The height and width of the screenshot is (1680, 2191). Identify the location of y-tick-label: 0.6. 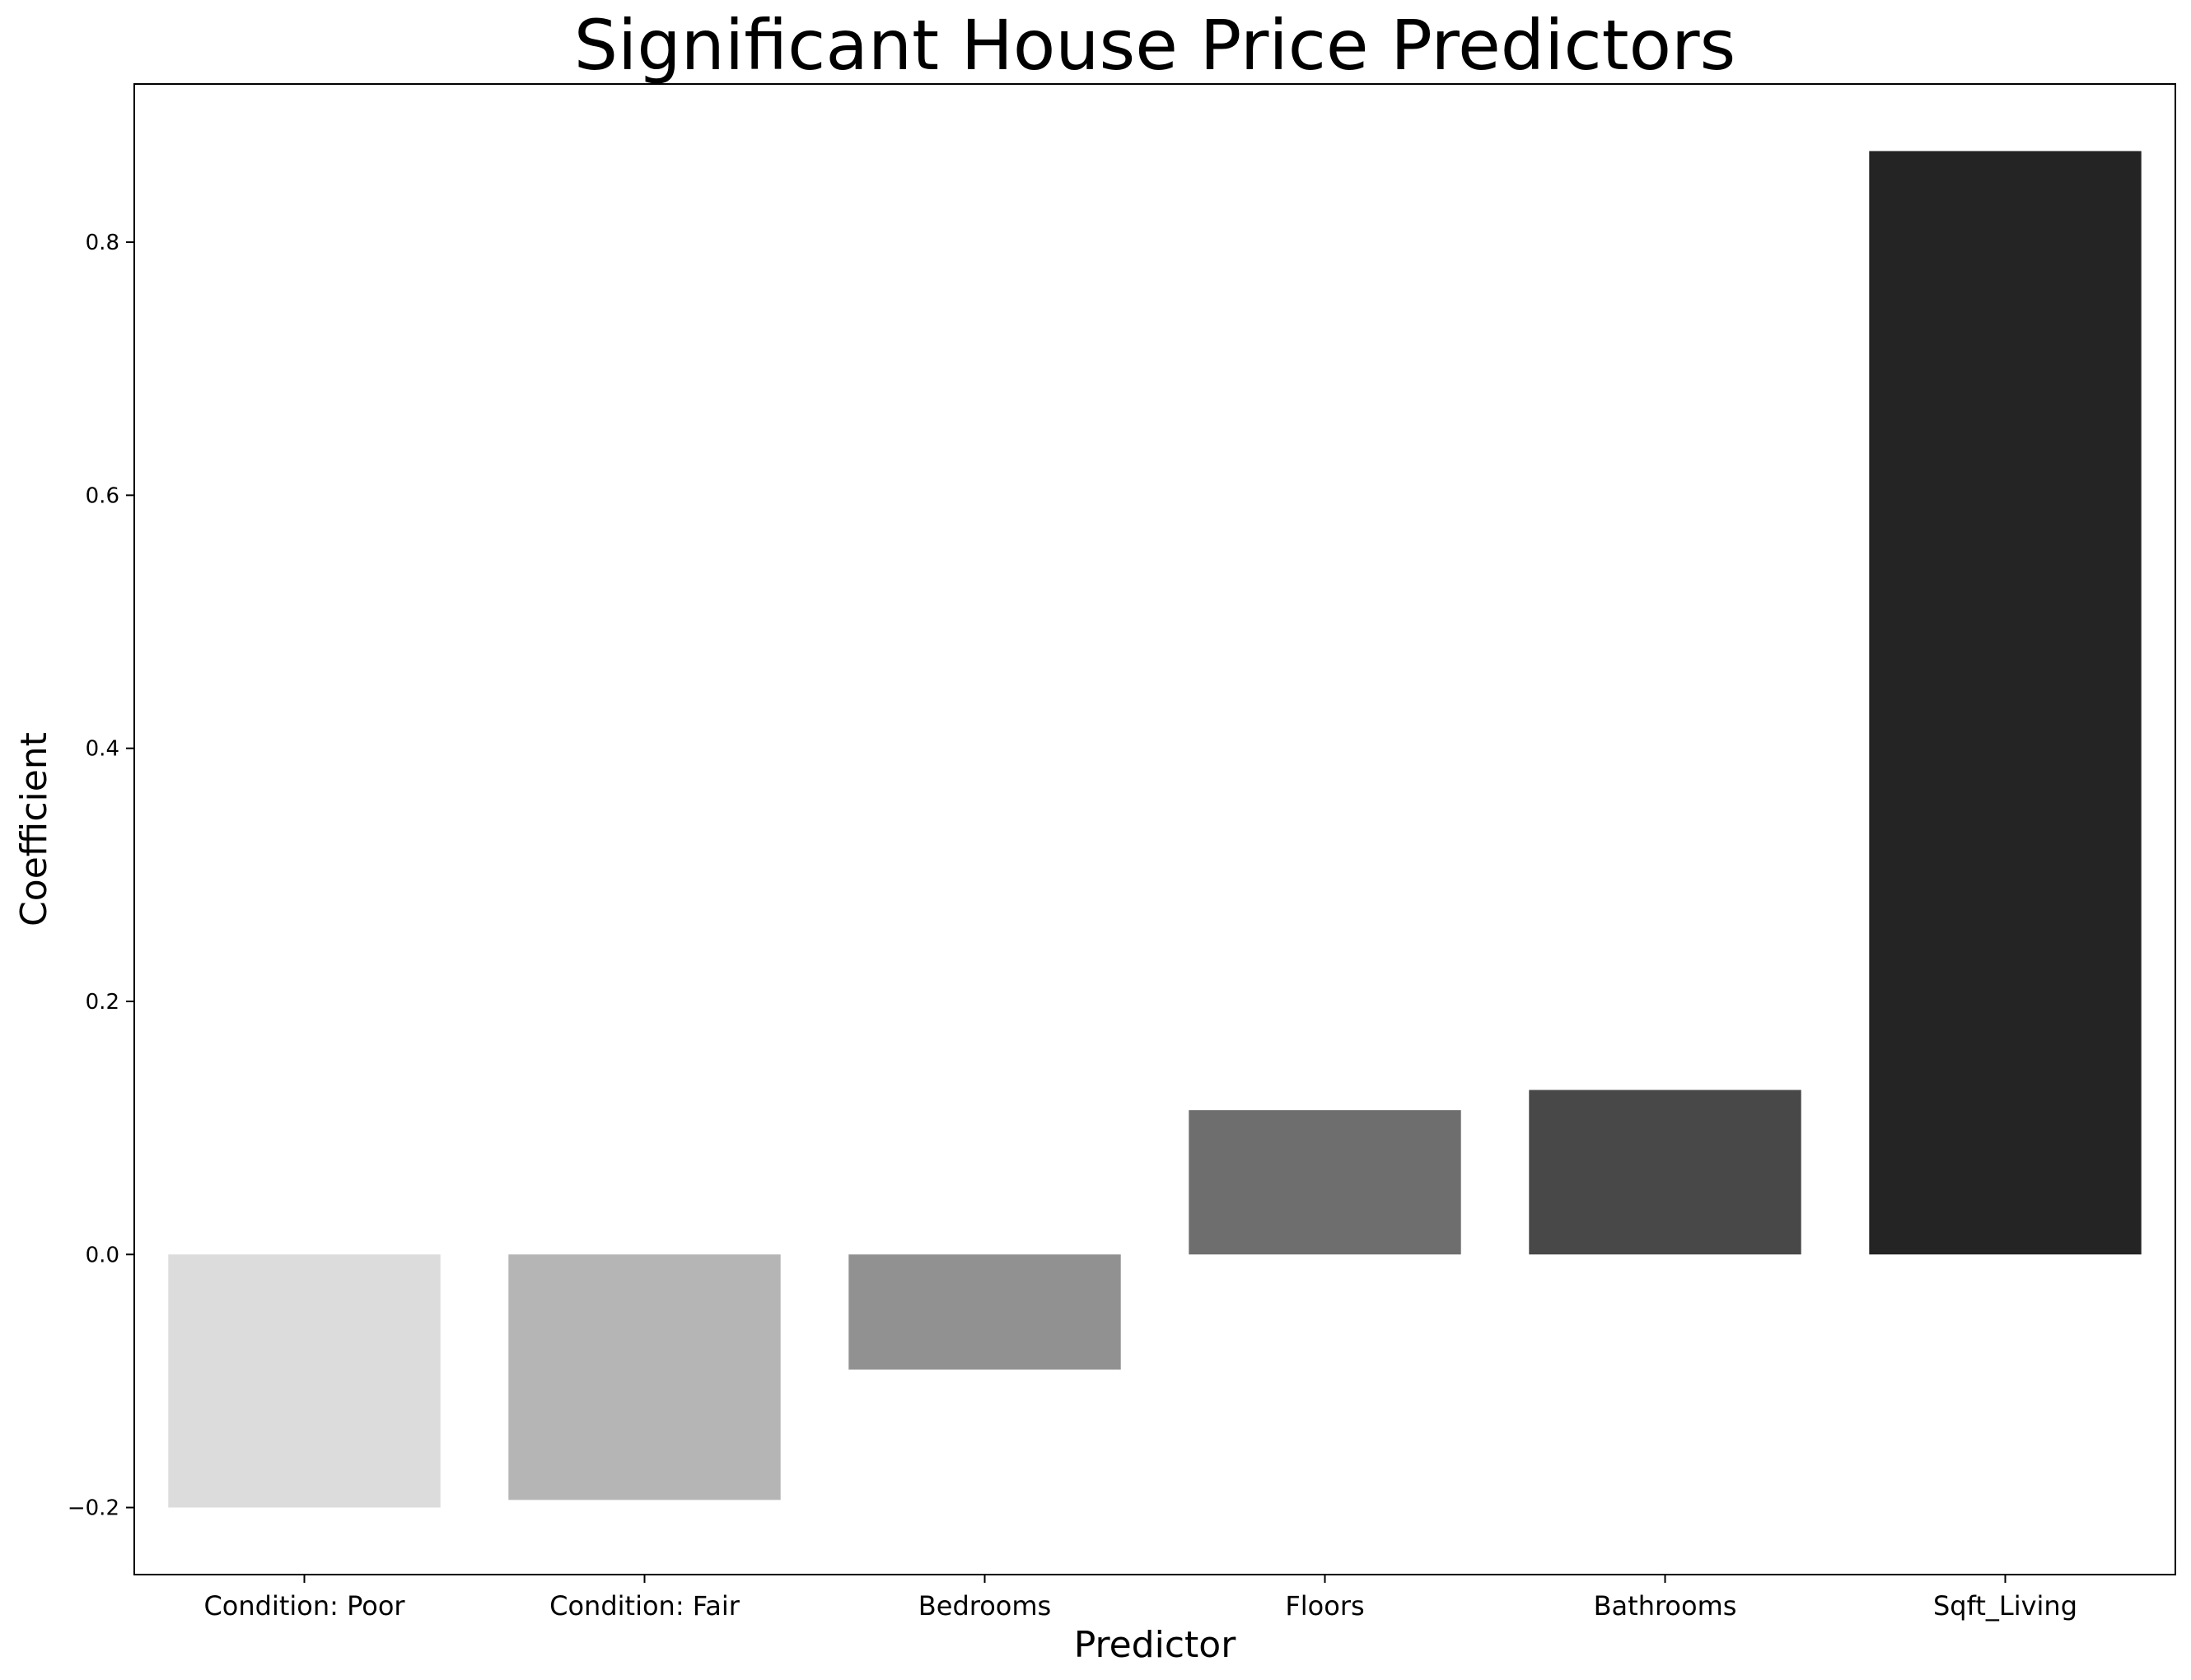
(102, 495).